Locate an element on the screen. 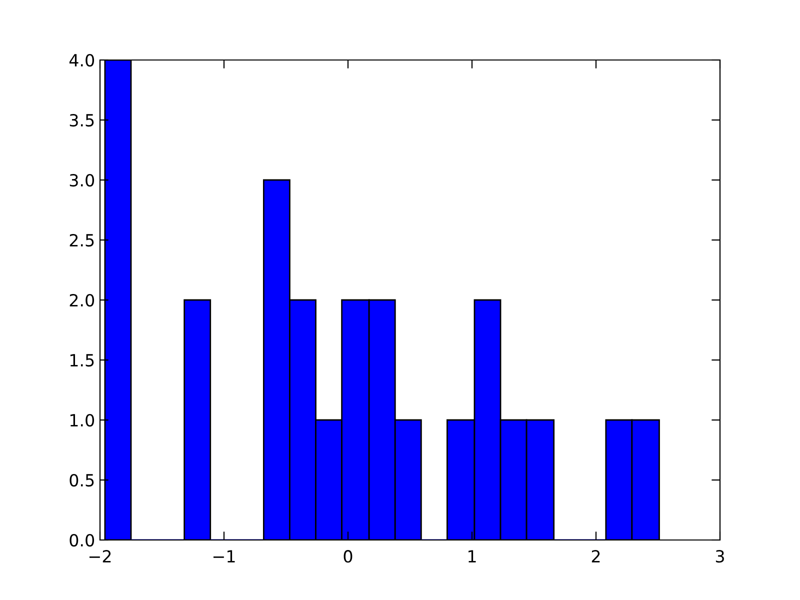 The height and width of the screenshot is (600, 800). x-tick-label: −2 is located at coordinates (100, 556).